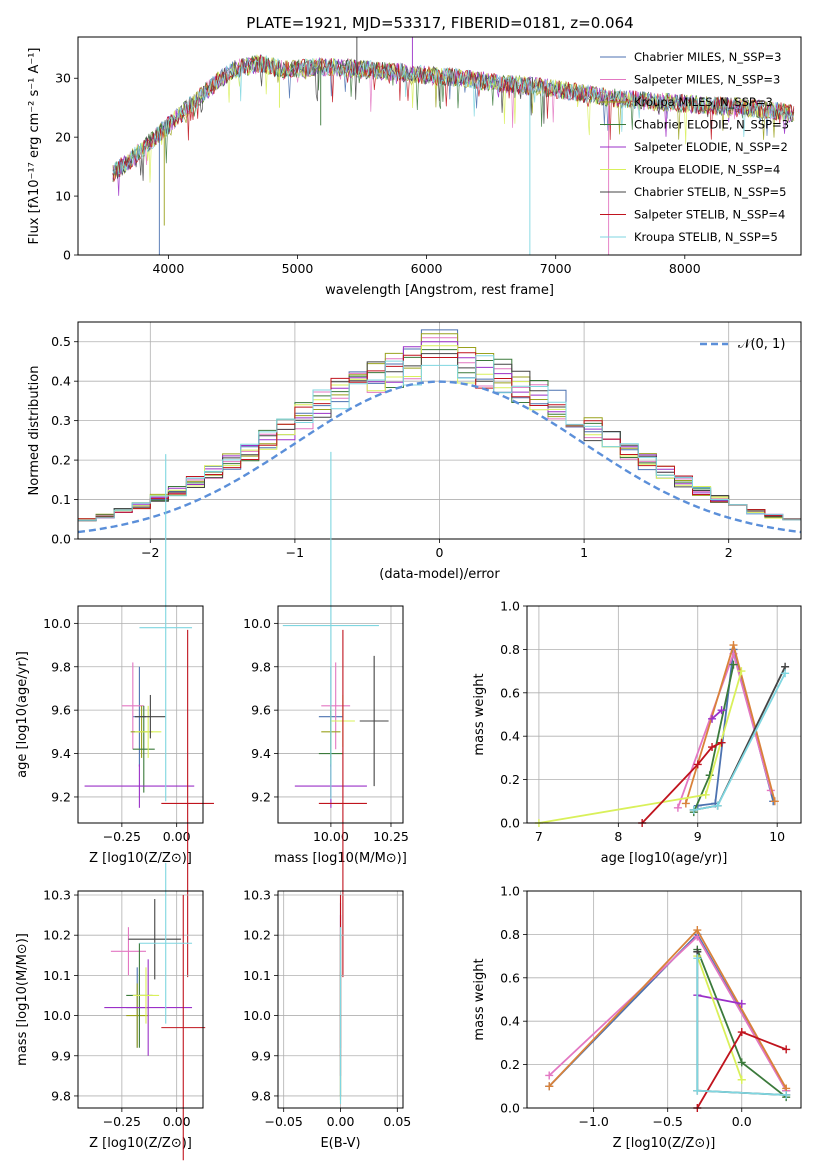 The height and width of the screenshot is (1170, 819). What do you see at coordinates (261, 1055) in the screenshot?
I see `mass_vs_ebv-ytick-label: 9.9` at bounding box center [261, 1055].